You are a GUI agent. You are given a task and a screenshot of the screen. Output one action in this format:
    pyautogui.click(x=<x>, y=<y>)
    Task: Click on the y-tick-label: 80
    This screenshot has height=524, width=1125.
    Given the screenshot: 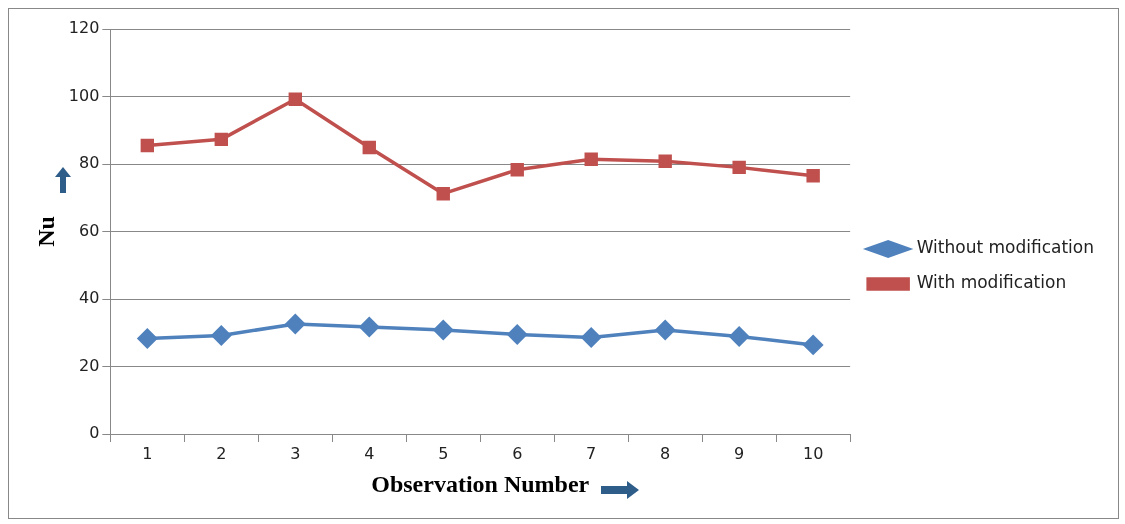 What is the action you would take?
    pyautogui.click(x=89, y=163)
    